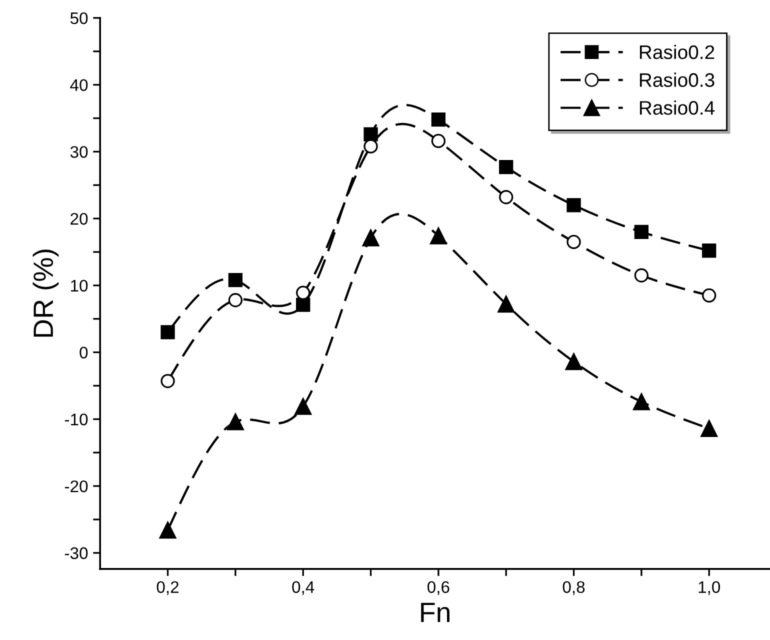 The height and width of the screenshot is (640, 770). Describe the element at coordinates (79, 85) in the screenshot. I see `y-tick-label: 40` at that location.